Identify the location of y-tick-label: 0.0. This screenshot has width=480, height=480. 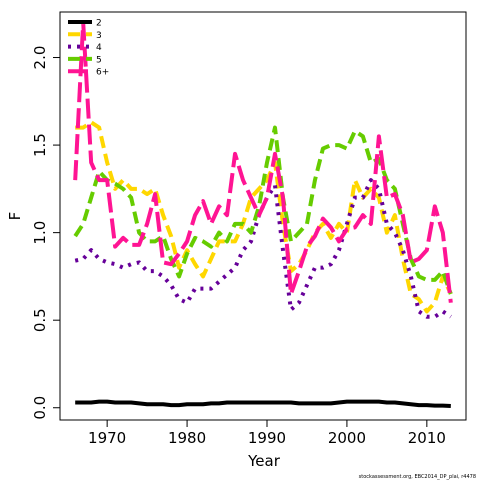
(40, 408).